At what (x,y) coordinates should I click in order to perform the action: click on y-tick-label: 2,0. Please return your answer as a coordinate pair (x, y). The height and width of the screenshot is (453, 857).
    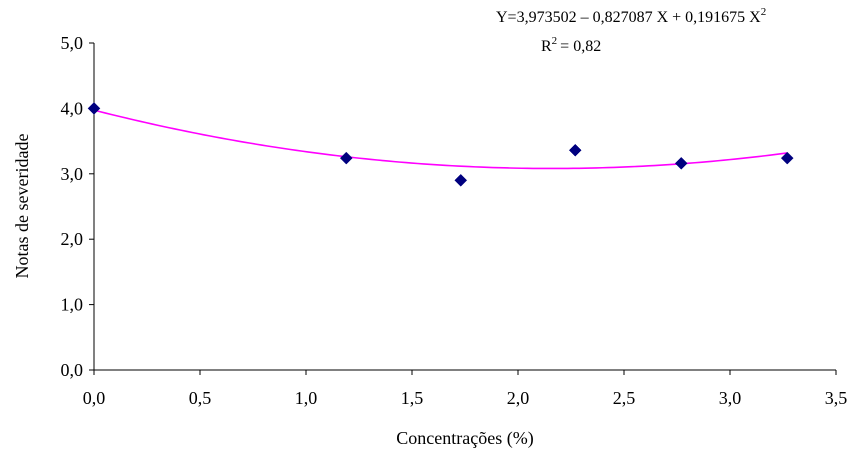
    Looking at the image, I should click on (72, 239).